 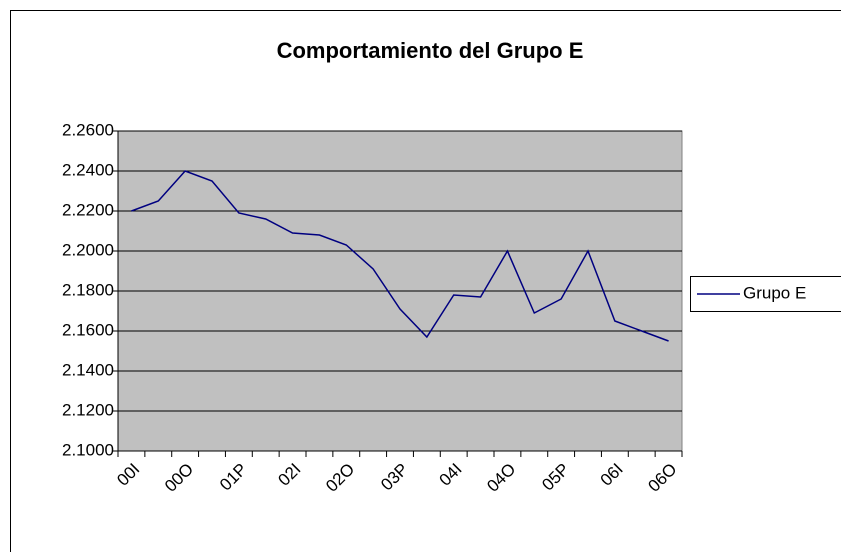 I want to click on y-tick-label: 2.2400, so click(x=88, y=169).